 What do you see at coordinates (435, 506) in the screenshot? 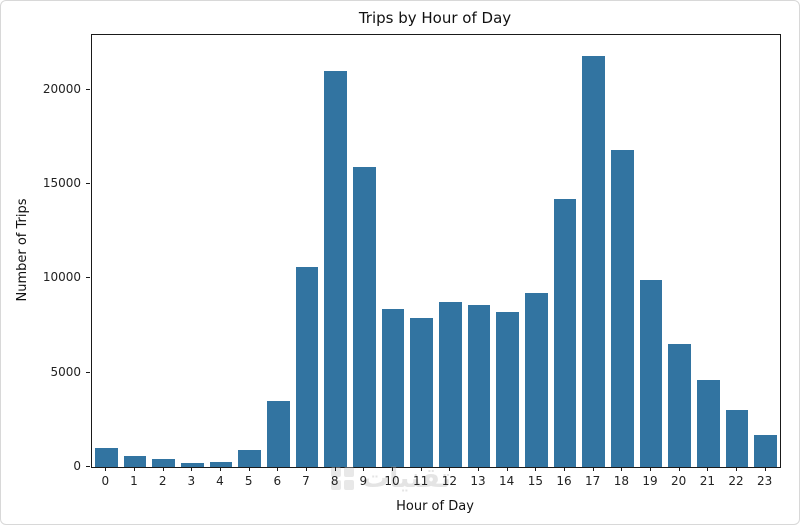
I see `x-axis-label: Hour of Day` at bounding box center [435, 506].